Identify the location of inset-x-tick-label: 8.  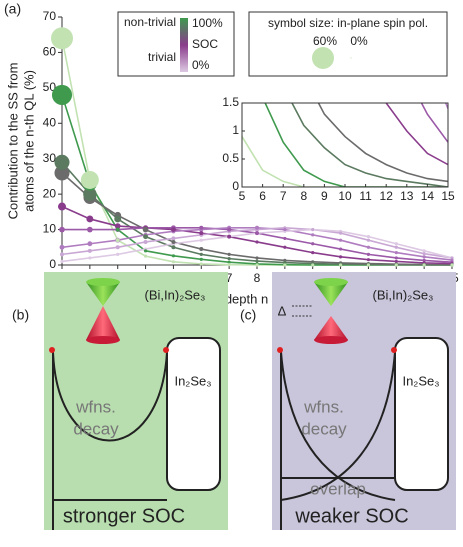
(303, 196).